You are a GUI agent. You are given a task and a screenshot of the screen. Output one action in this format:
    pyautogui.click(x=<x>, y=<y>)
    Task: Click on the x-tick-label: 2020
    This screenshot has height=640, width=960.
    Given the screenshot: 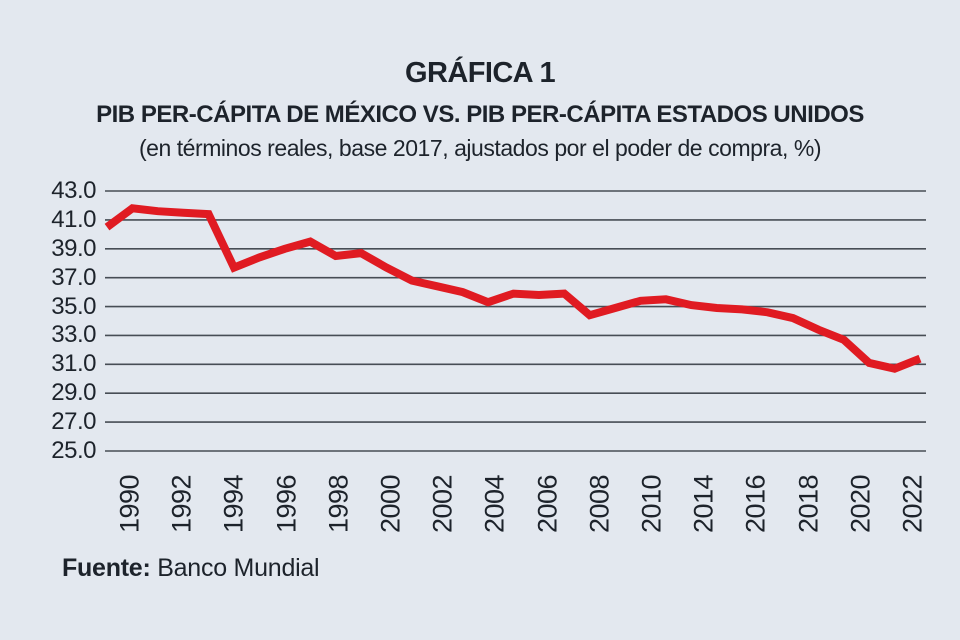 What is the action you would take?
    pyautogui.click(x=860, y=504)
    